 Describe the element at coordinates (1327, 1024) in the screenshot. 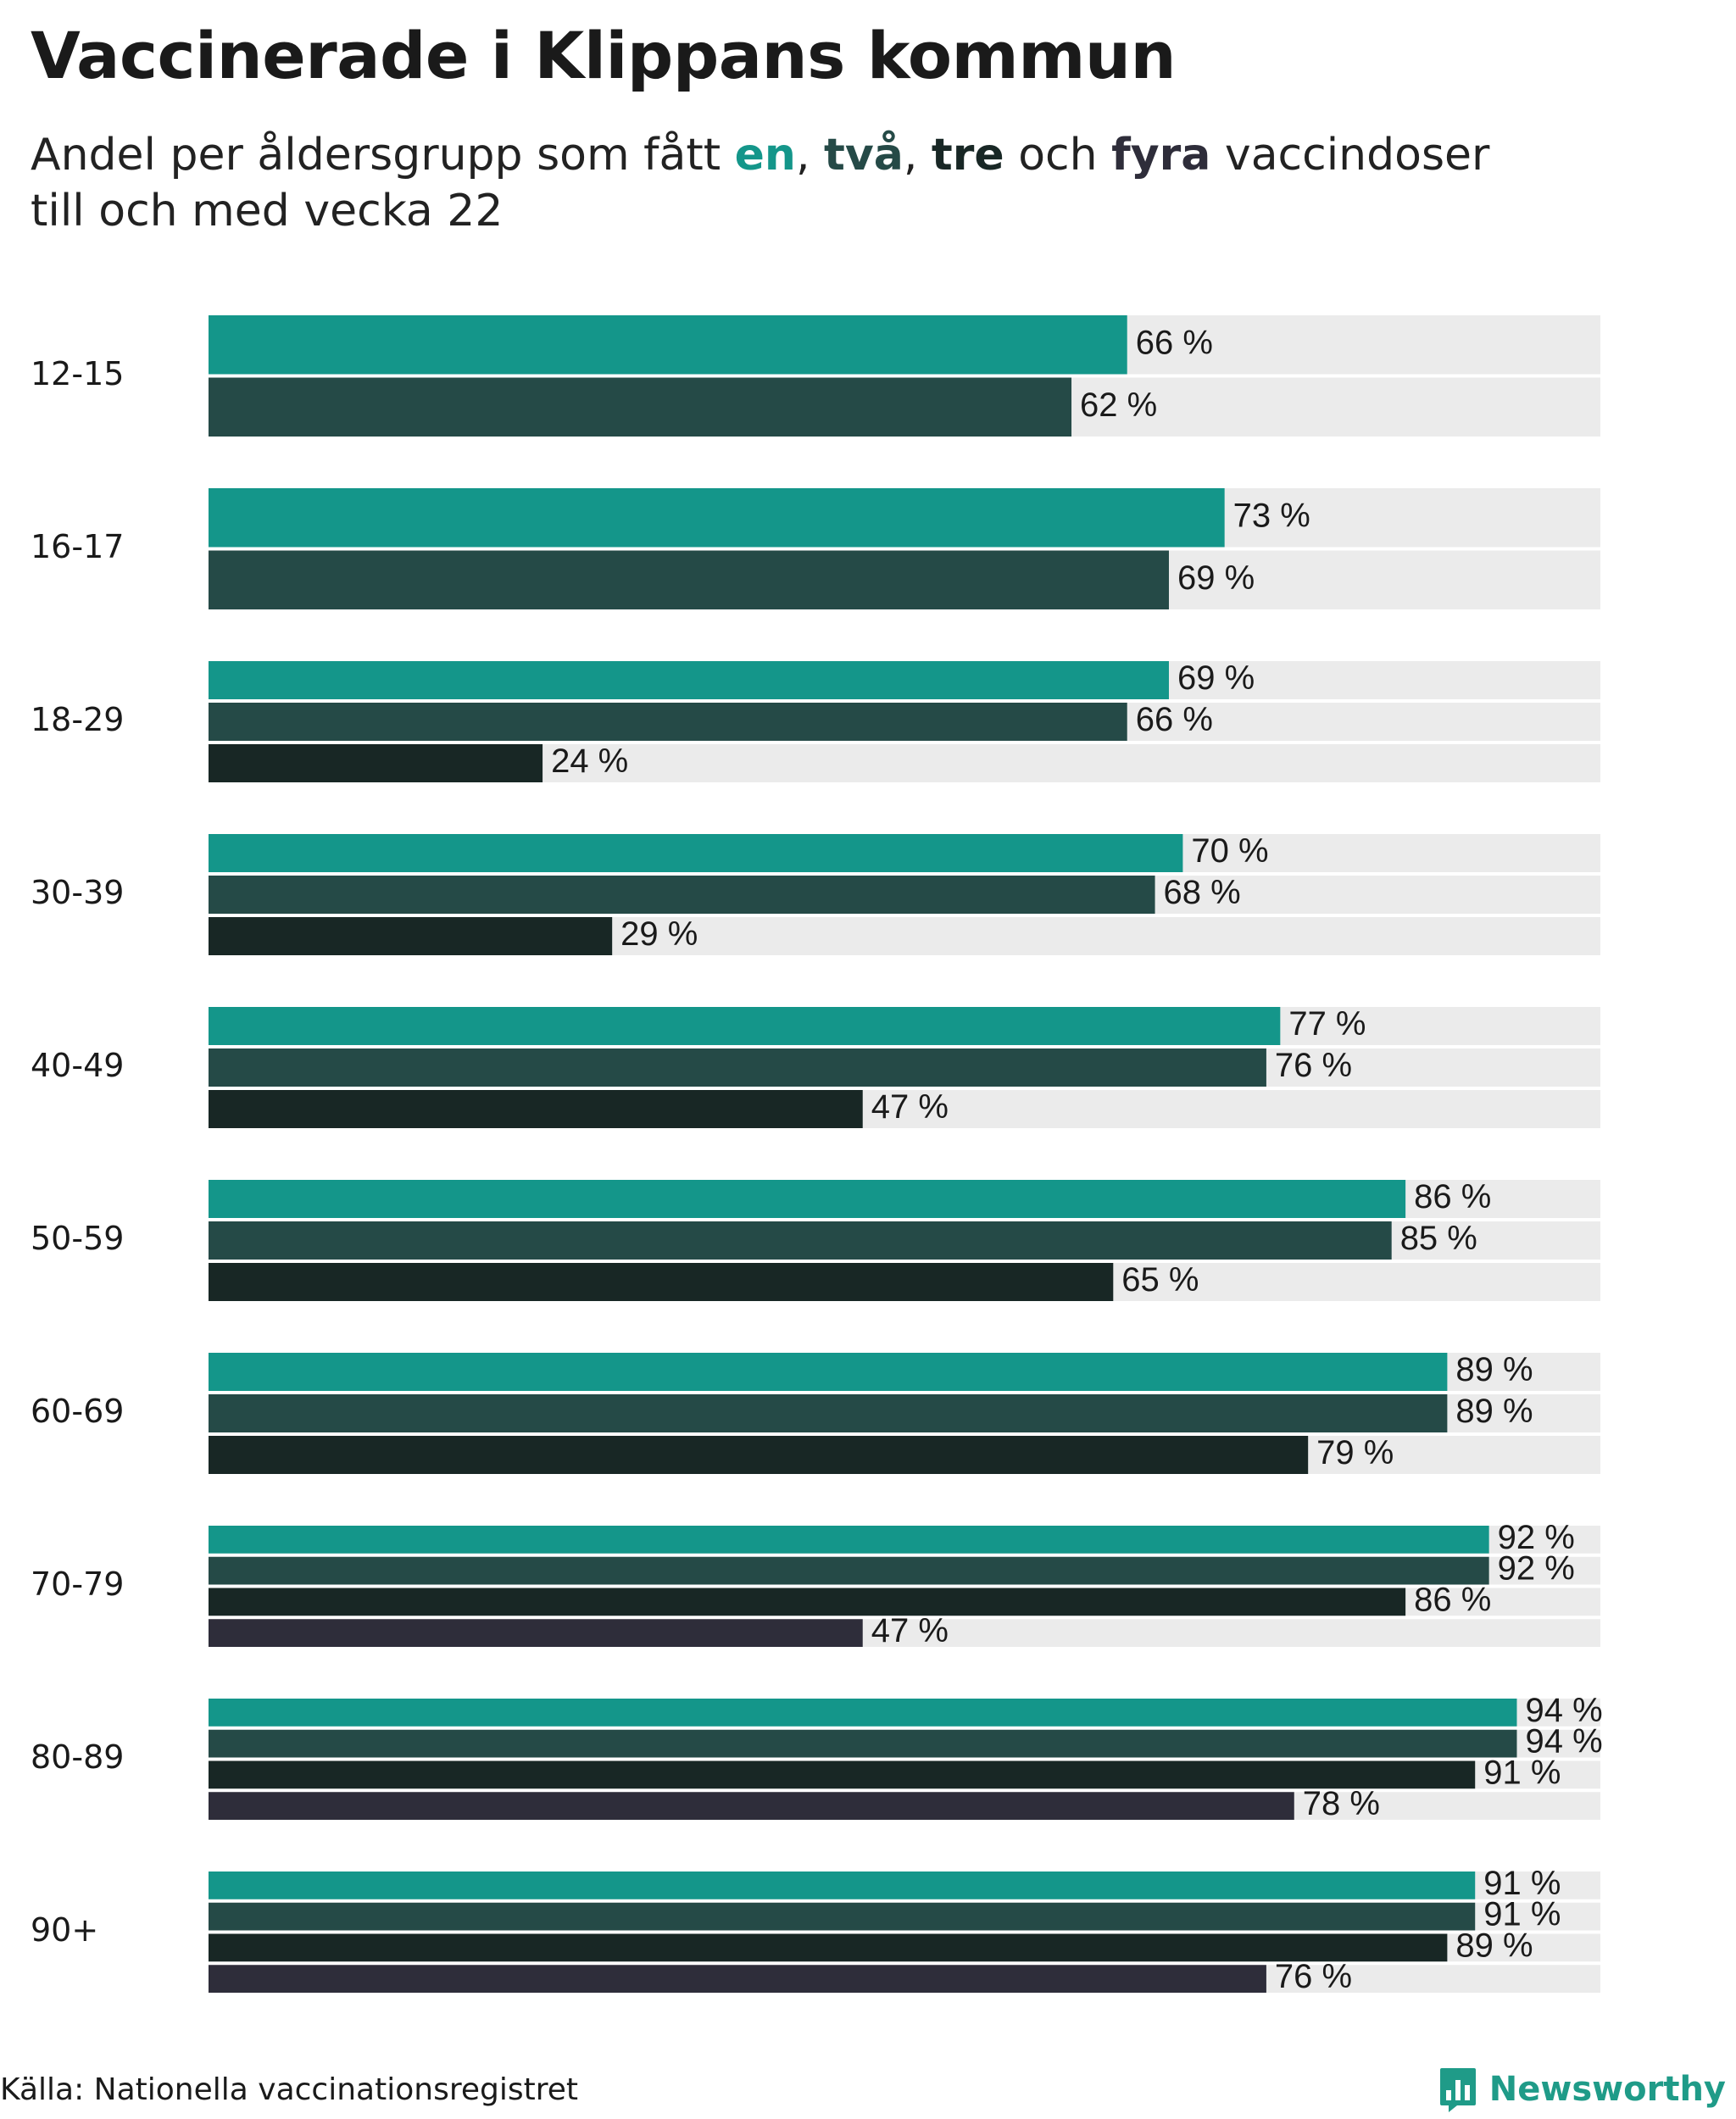

I see `value-label: 77 %` at that location.